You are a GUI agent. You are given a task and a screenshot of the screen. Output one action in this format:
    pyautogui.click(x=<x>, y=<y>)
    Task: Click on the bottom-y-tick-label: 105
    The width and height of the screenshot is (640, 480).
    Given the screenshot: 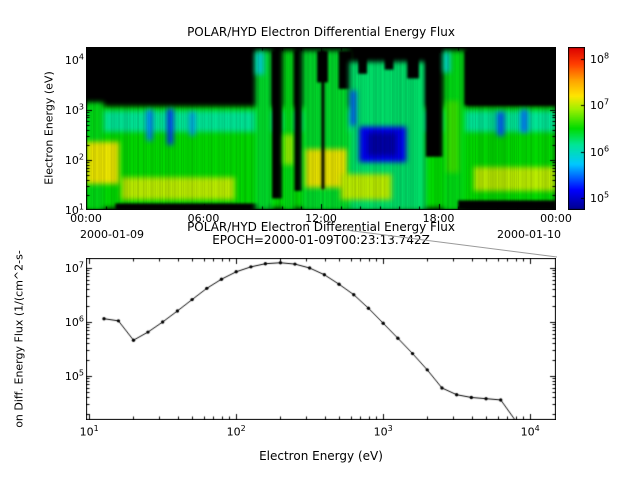 What is the action you would take?
    pyautogui.click(x=74, y=375)
    